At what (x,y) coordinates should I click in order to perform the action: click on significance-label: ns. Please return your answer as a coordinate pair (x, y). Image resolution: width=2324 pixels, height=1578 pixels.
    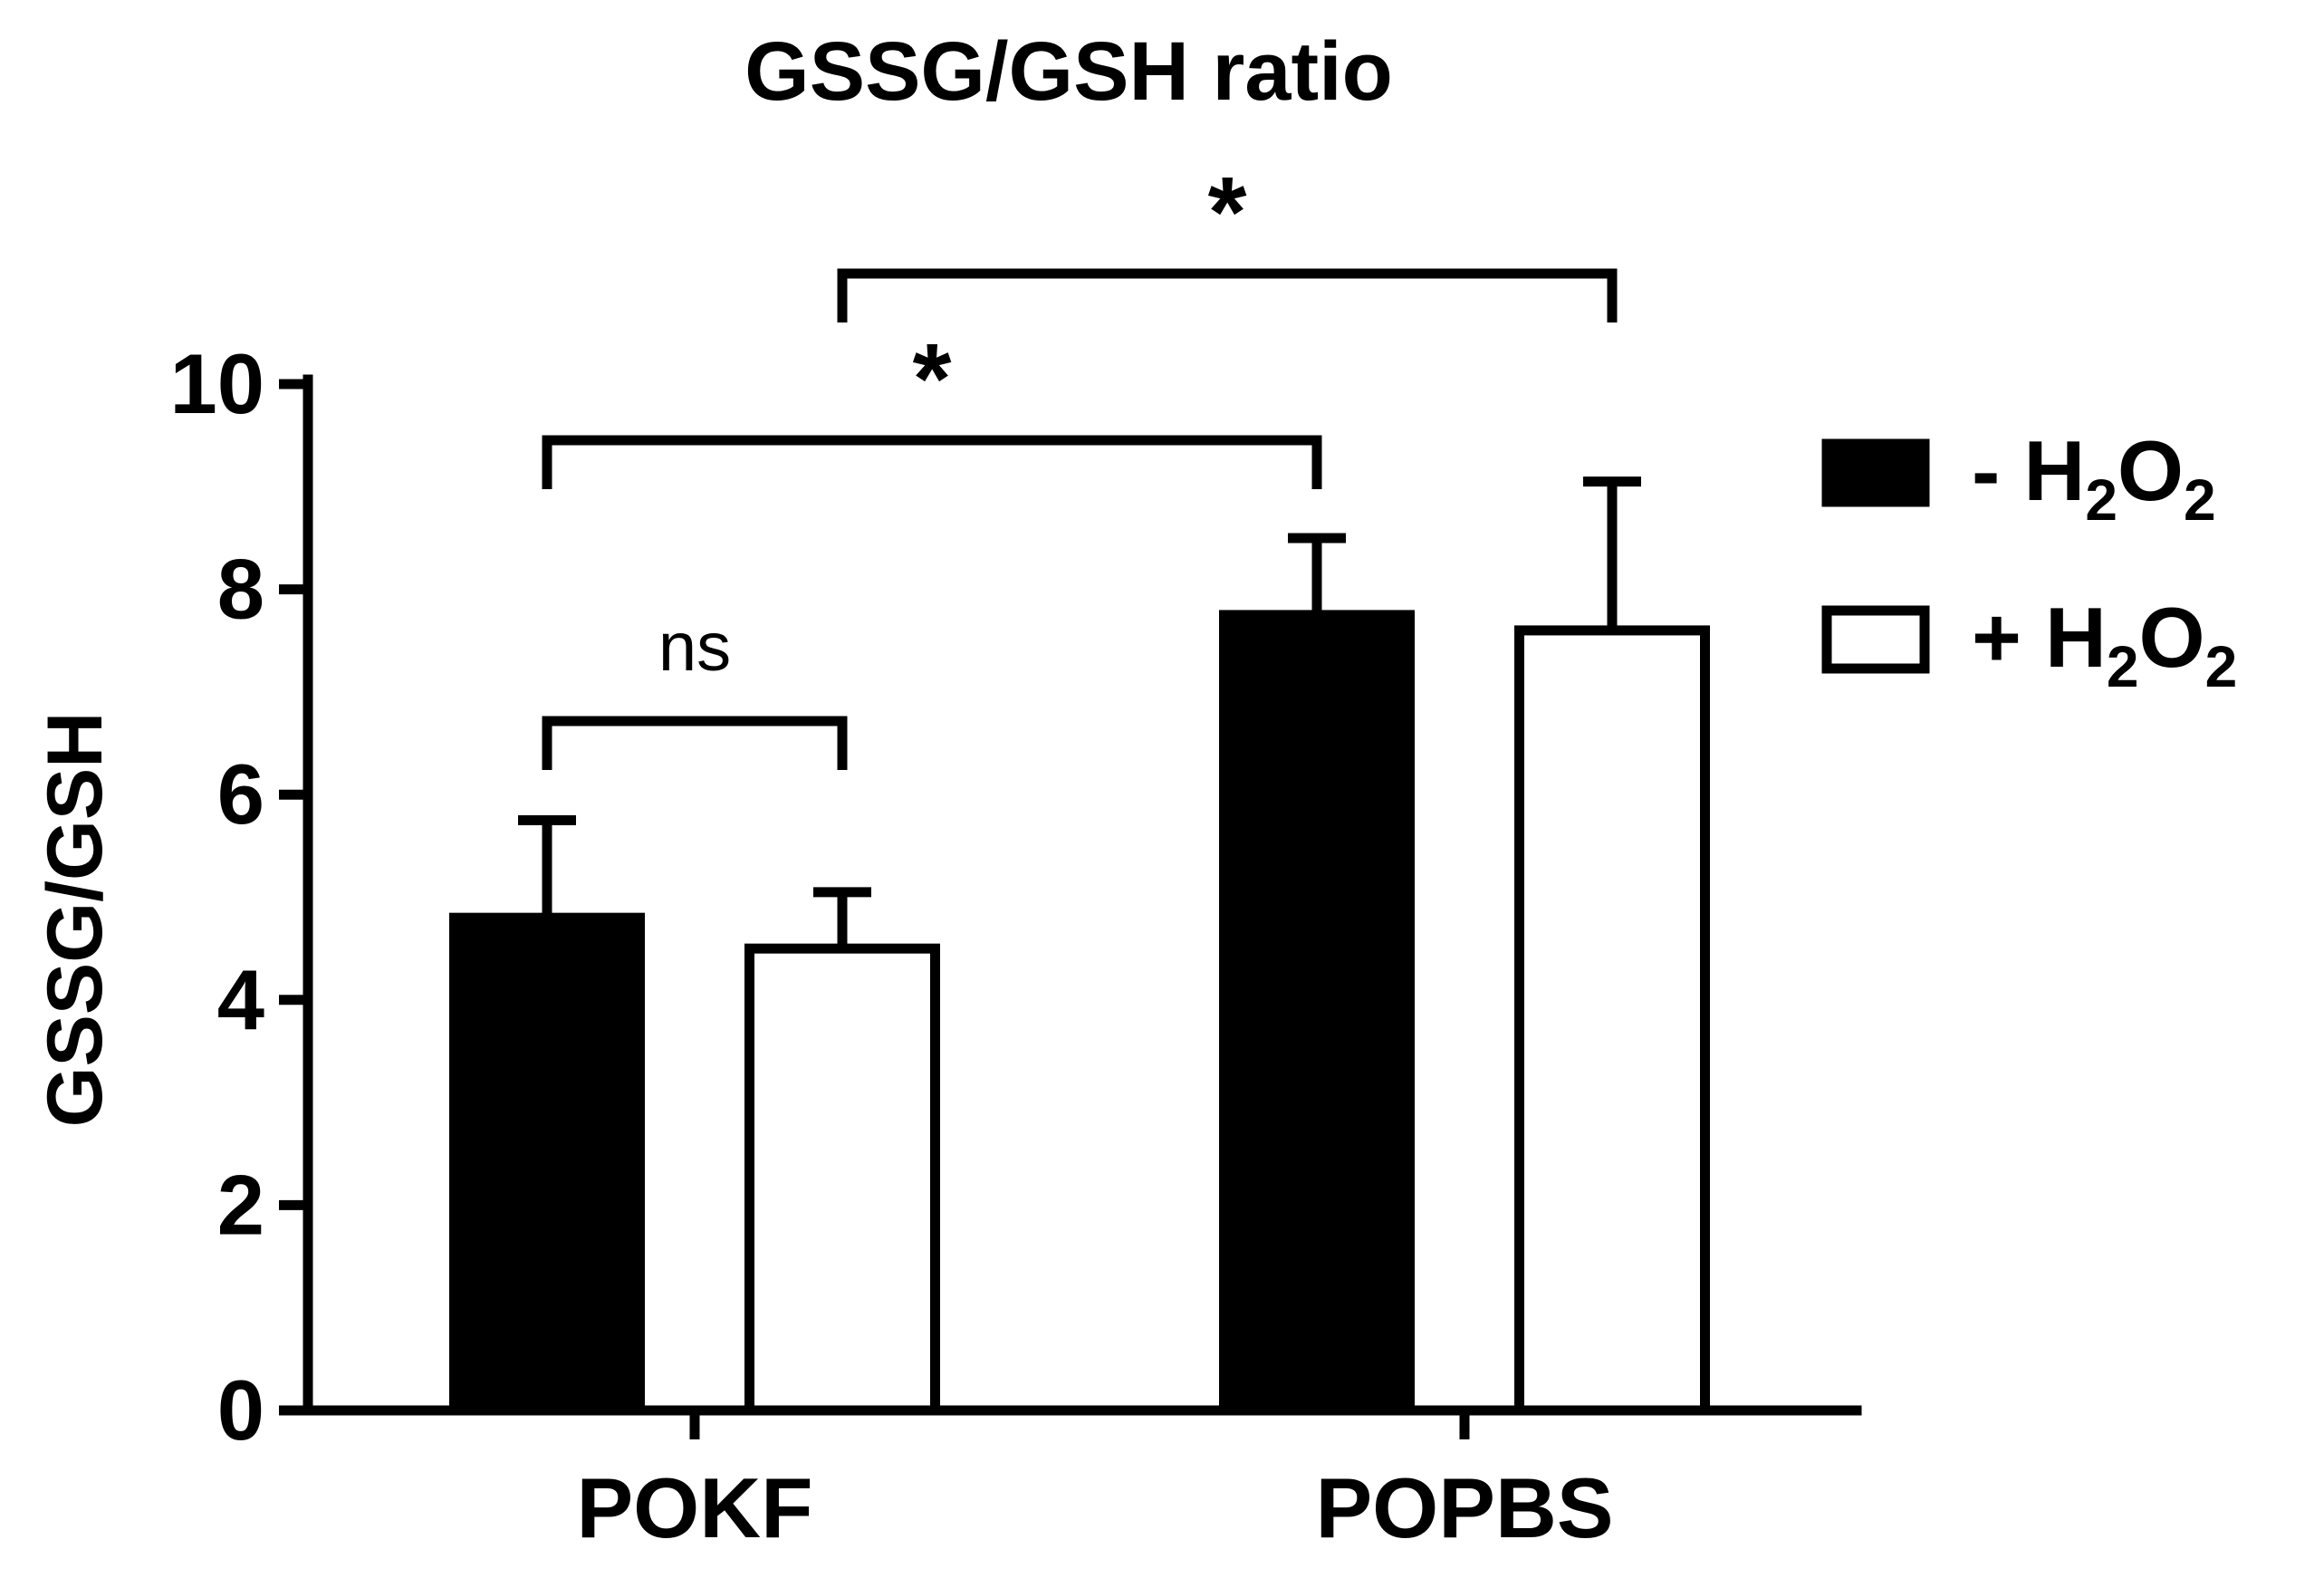
    Looking at the image, I should click on (695, 647).